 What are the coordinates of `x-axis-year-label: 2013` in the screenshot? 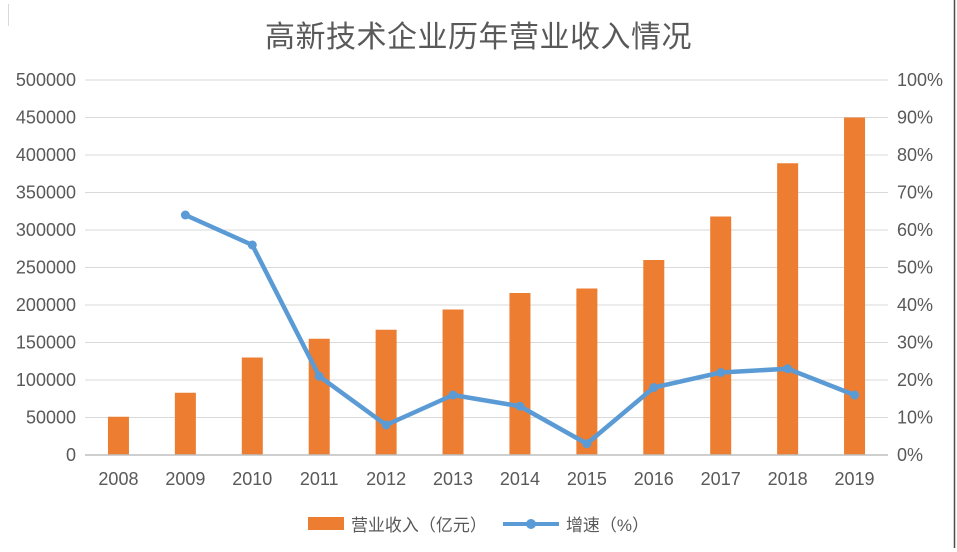 It's located at (453, 479).